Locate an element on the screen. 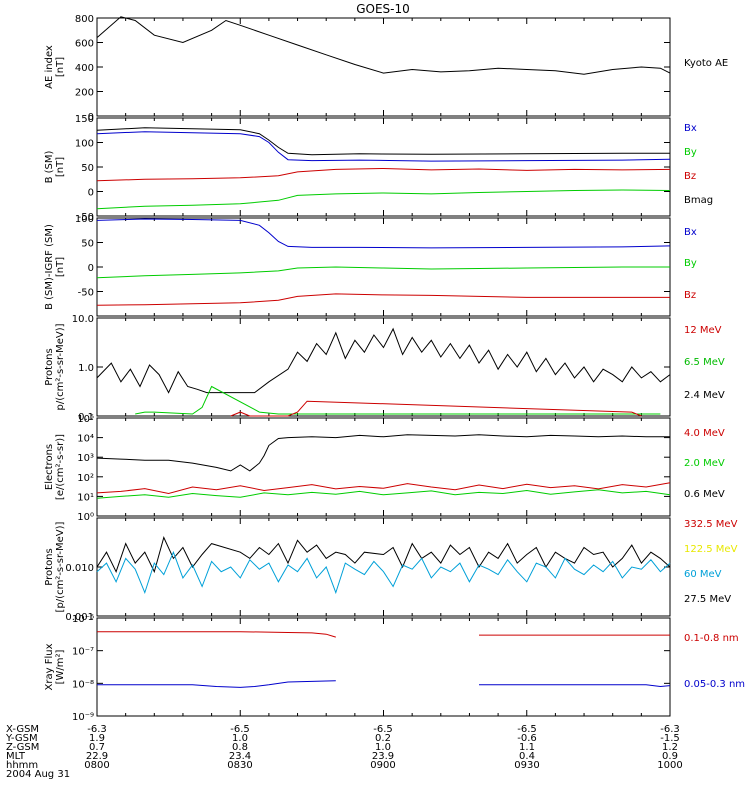 The image size is (750, 800). footer-value: -0.6 is located at coordinates (527, 738).